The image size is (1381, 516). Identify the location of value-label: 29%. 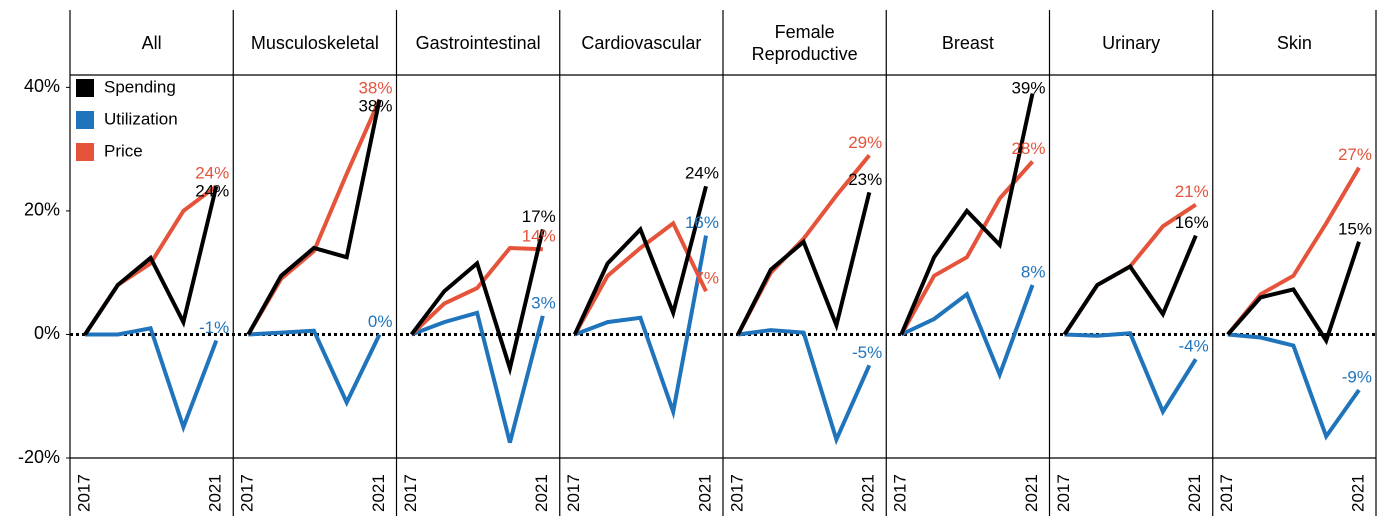
(865, 142).